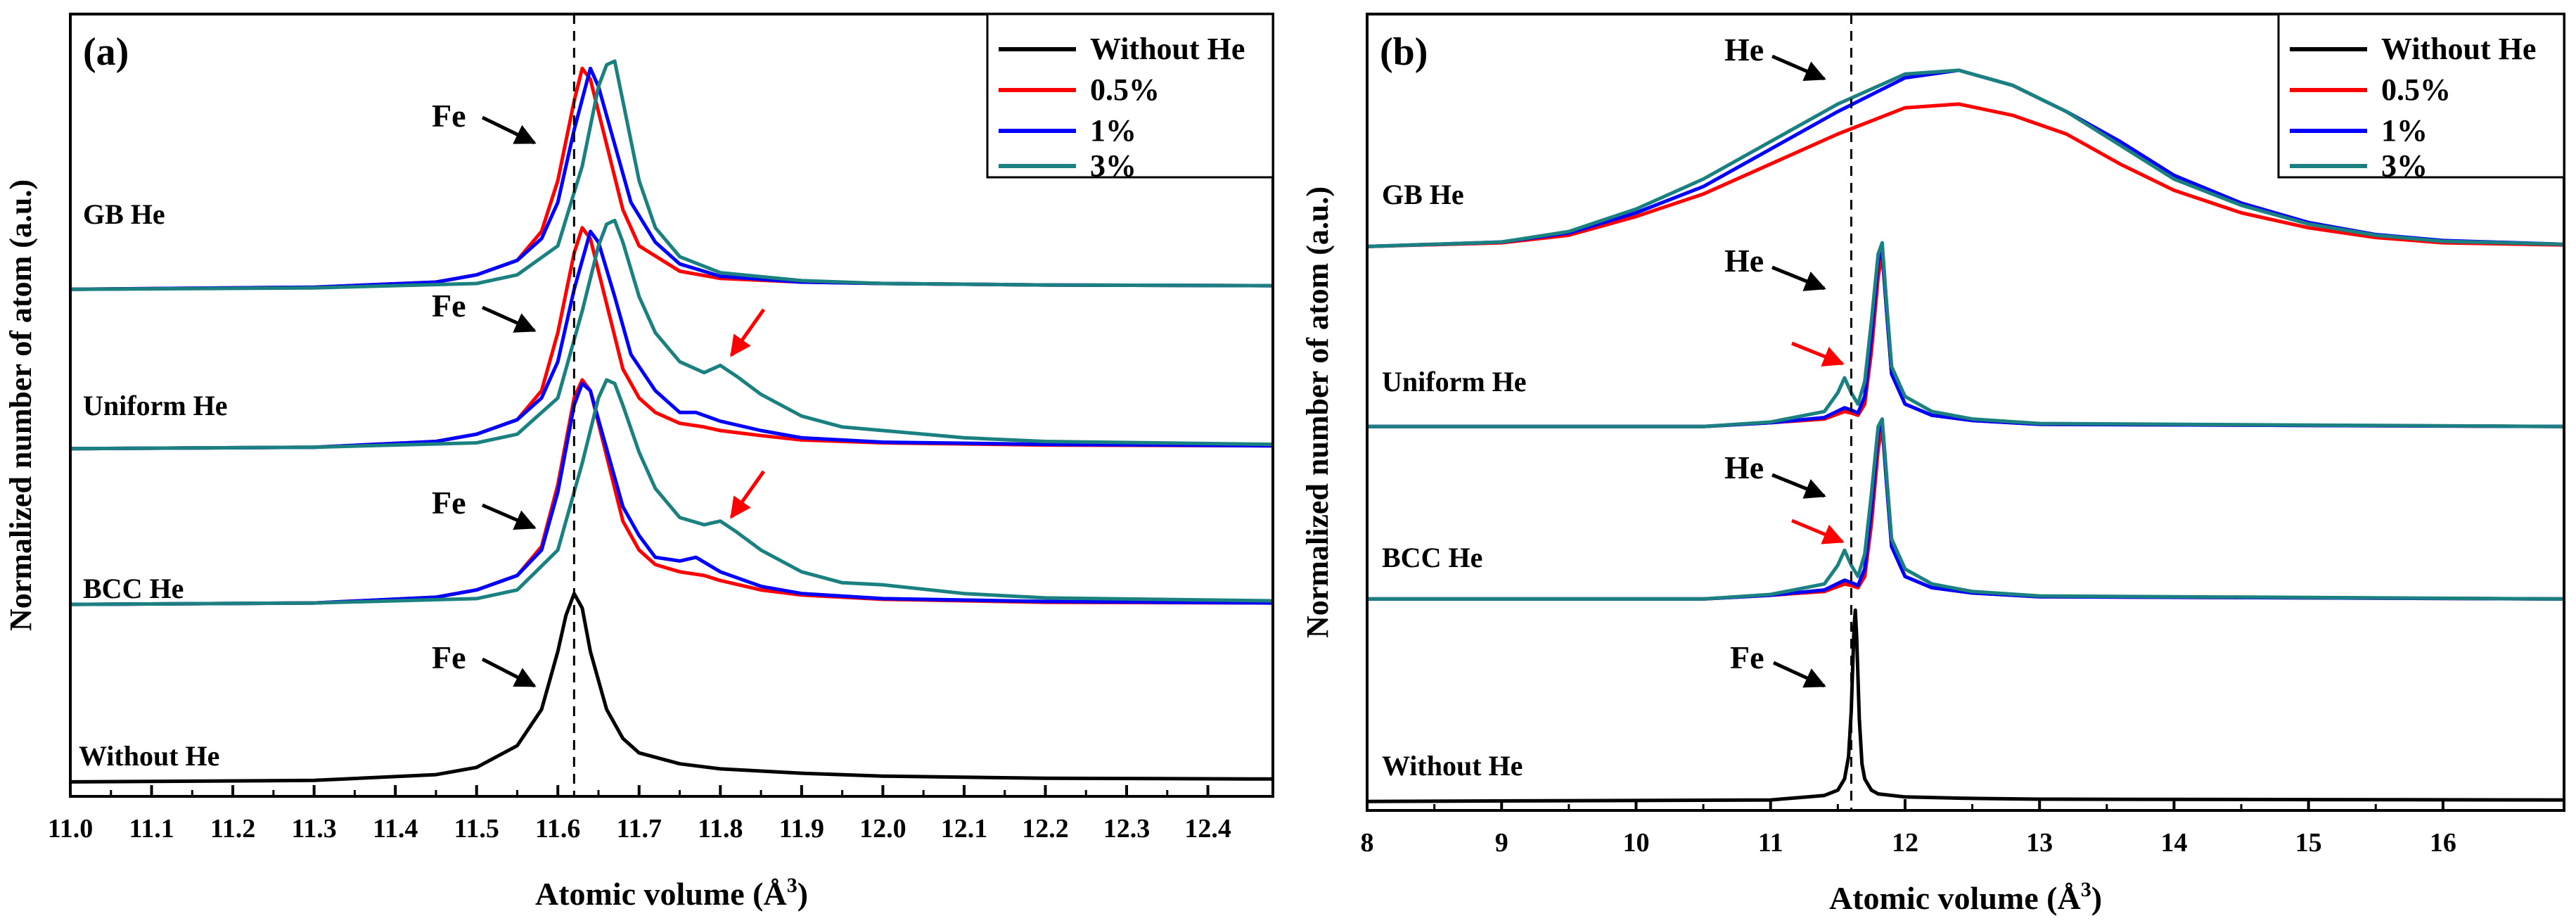 The image size is (2576, 923). What do you see at coordinates (2404, 165) in the screenshot?
I see `panel-b-legend-label-3: 3%` at bounding box center [2404, 165].